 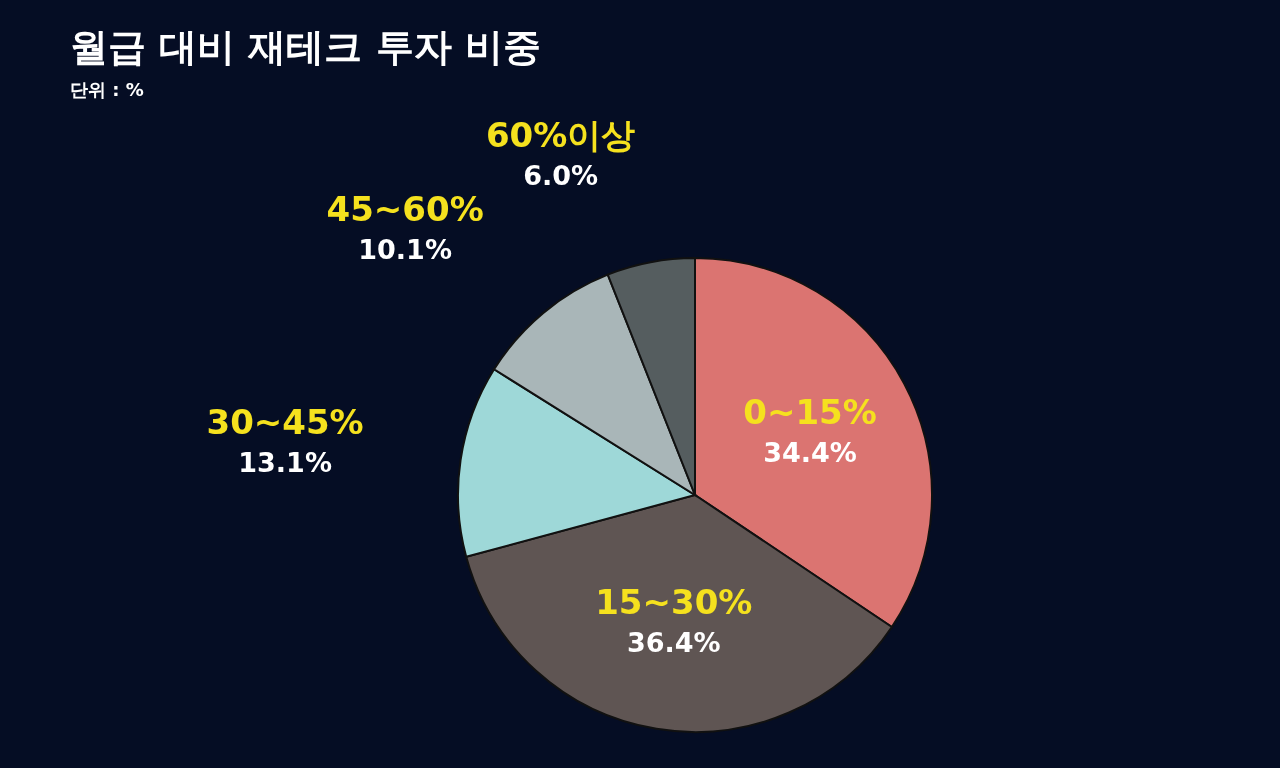 What do you see at coordinates (673, 642) in the screenshot?
I see `data-label: 36.4%` at bounding box center [673, 642].